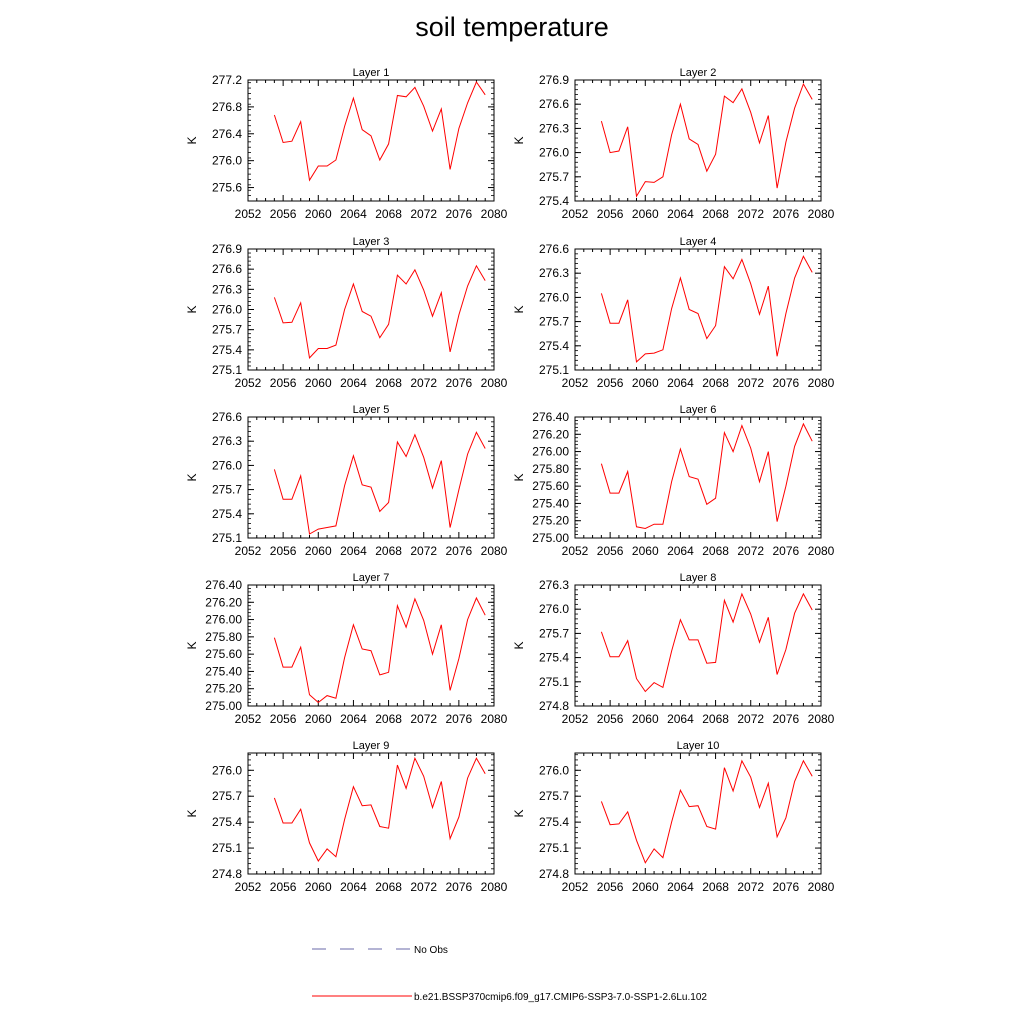 This screenshot has height=1024, width=1024. I want to click on y-tick-label: 275.40, so click(223, 671).